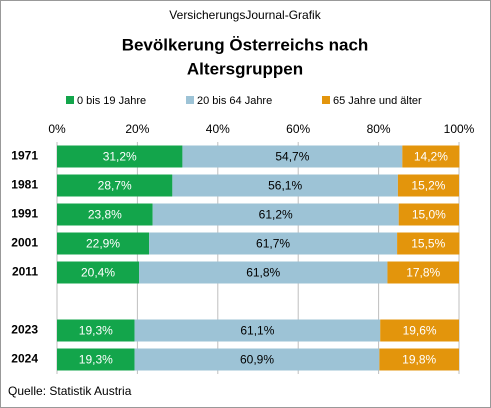 This screenshot has height=408, width=491. What do you see at coordinates (24, 214) in the screenshot?
I see `y-tick-label: 1991` at bounding box center [24, 214].